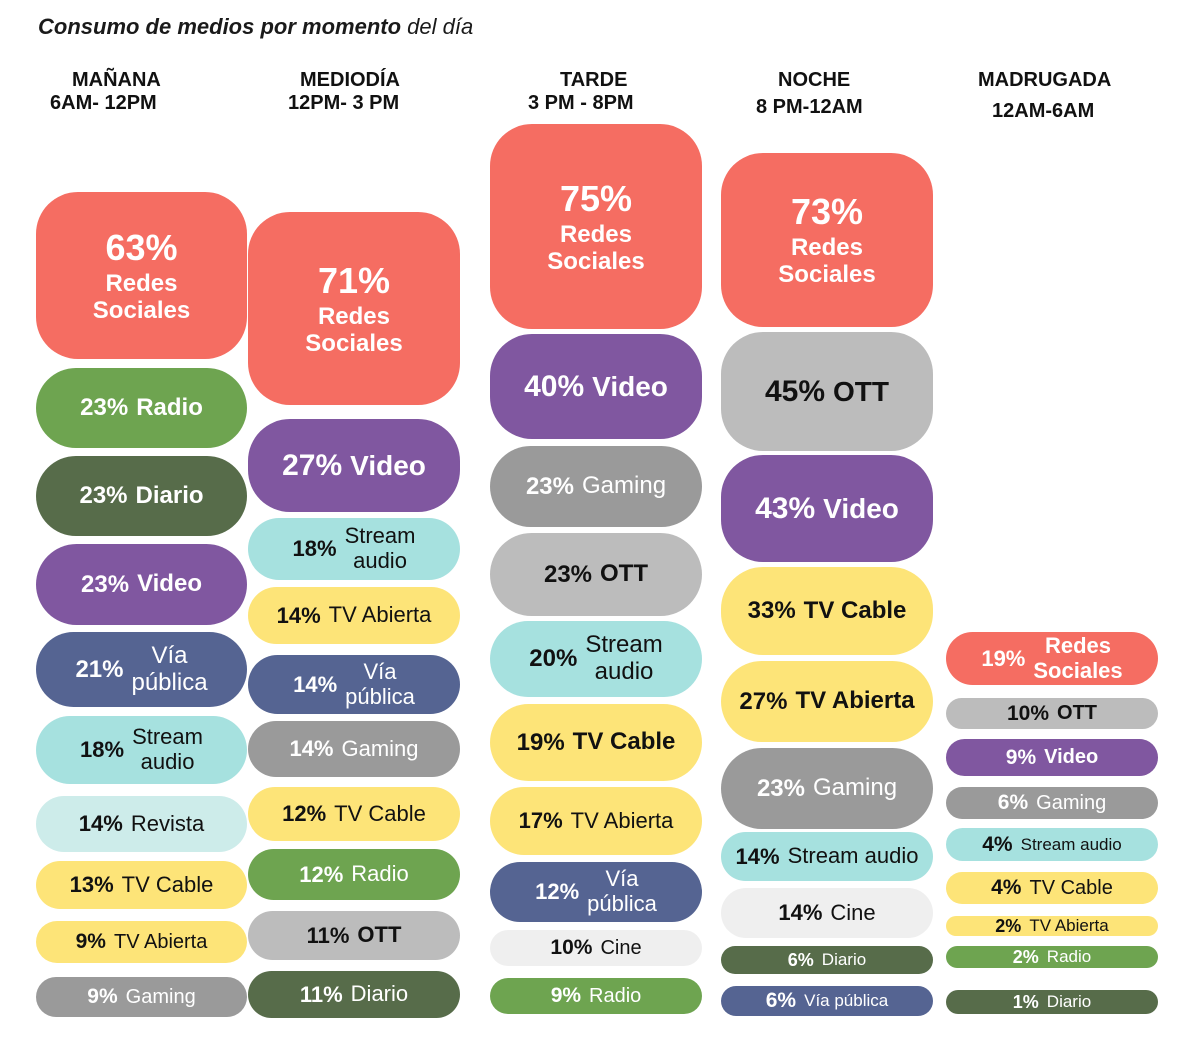  I want to click on media-pill: 2% Radio, so click(1052, 957).